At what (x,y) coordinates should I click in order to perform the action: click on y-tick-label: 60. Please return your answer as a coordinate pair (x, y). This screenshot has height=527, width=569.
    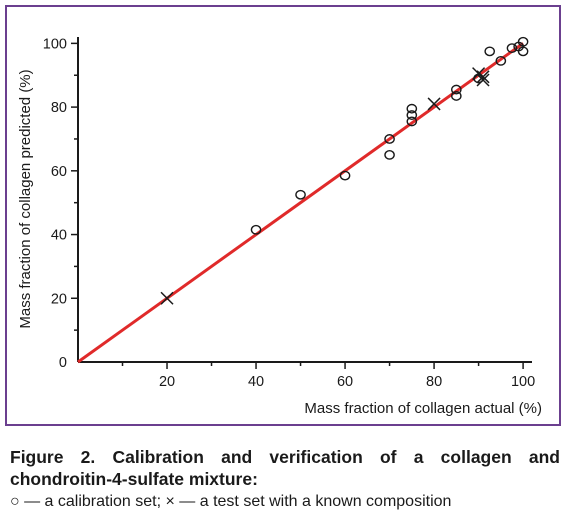
    Looking at the image, I should click on (59, 172).